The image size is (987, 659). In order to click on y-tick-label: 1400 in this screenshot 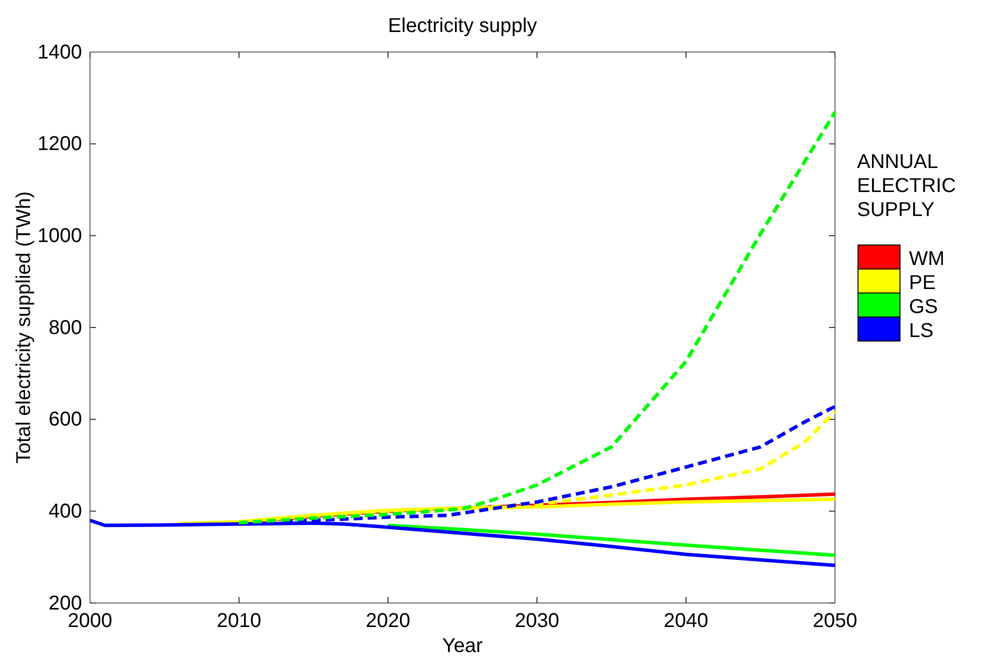, I will do `click(60, 52)`.